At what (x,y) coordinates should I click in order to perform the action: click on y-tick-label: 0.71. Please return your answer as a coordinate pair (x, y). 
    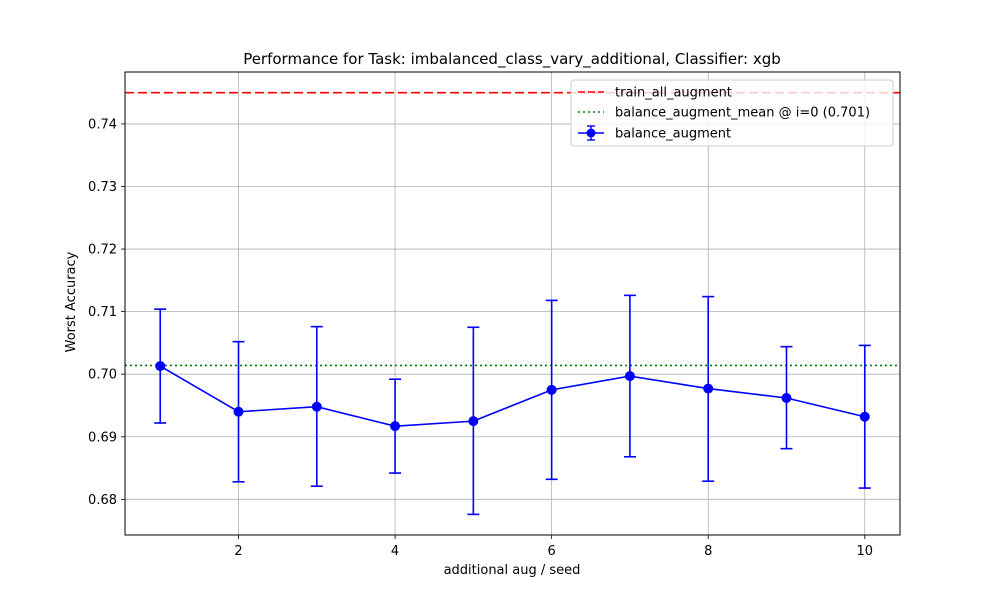
    Looking at the image, I should click on (102, 312).